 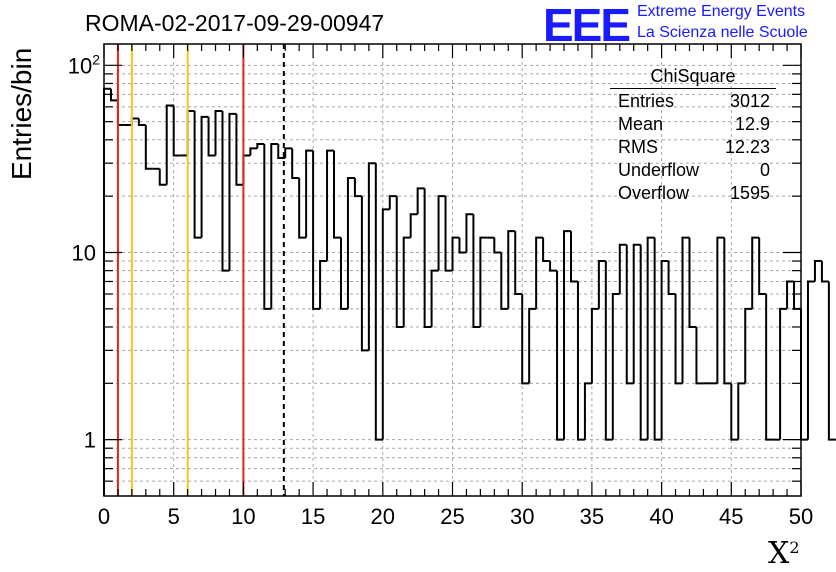 I want to click on stats-label: RMS, so click(x=638, y=147).